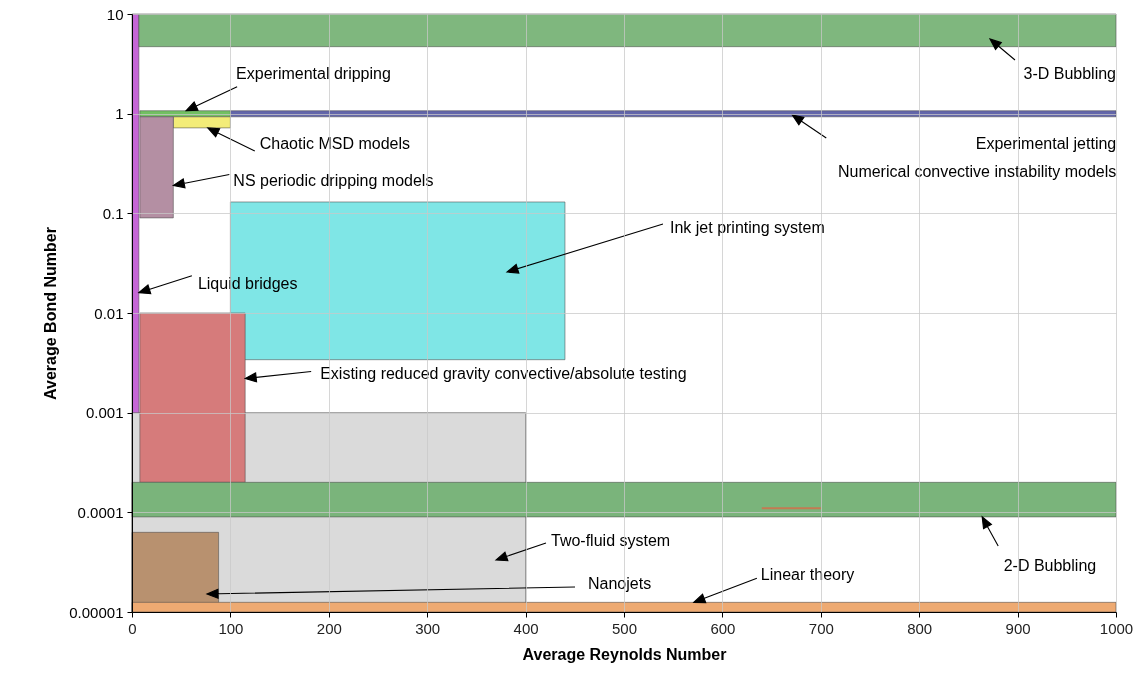  What do you see at coordinates (723, 628) in the screenshot?
I see `x-tick-label: 600` at bounding box center [723, 628].